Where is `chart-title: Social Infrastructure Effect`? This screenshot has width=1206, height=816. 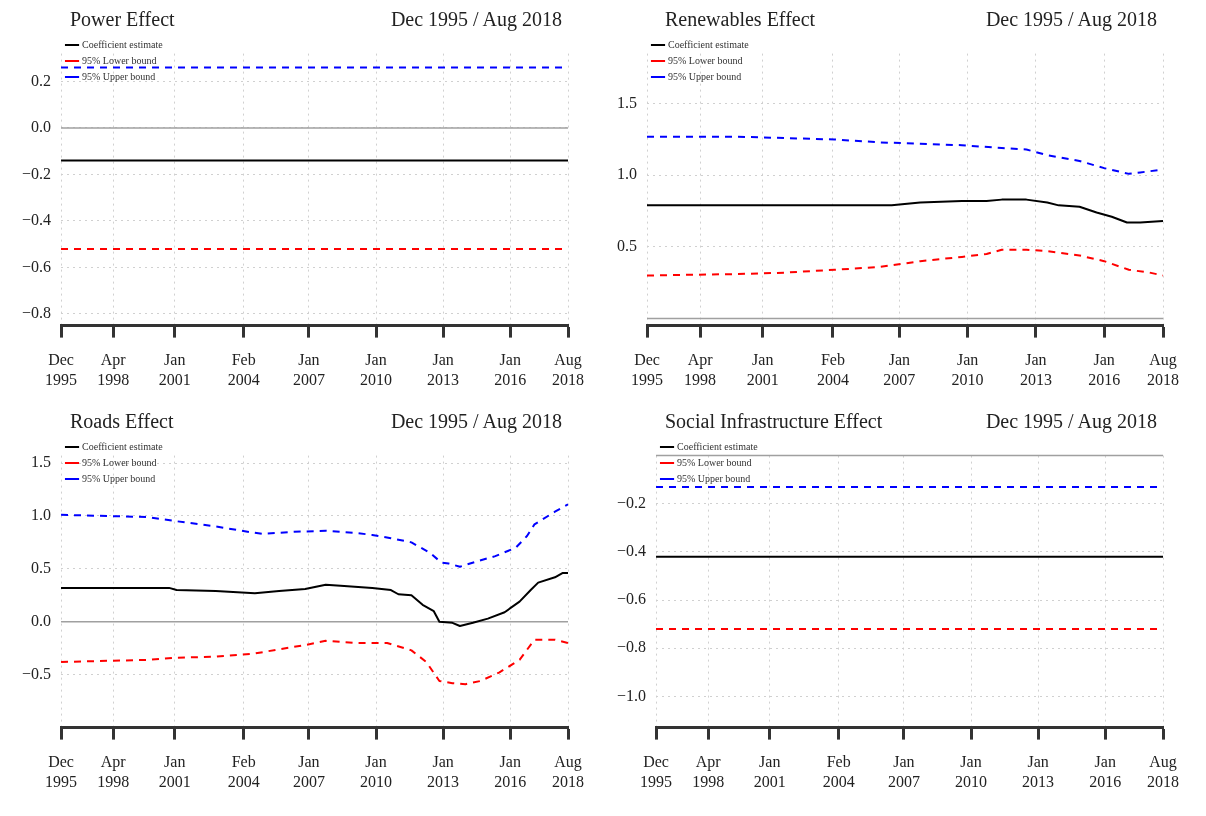
chart-title: Social Infrastructure Effect is located at coordinates (774, 422).